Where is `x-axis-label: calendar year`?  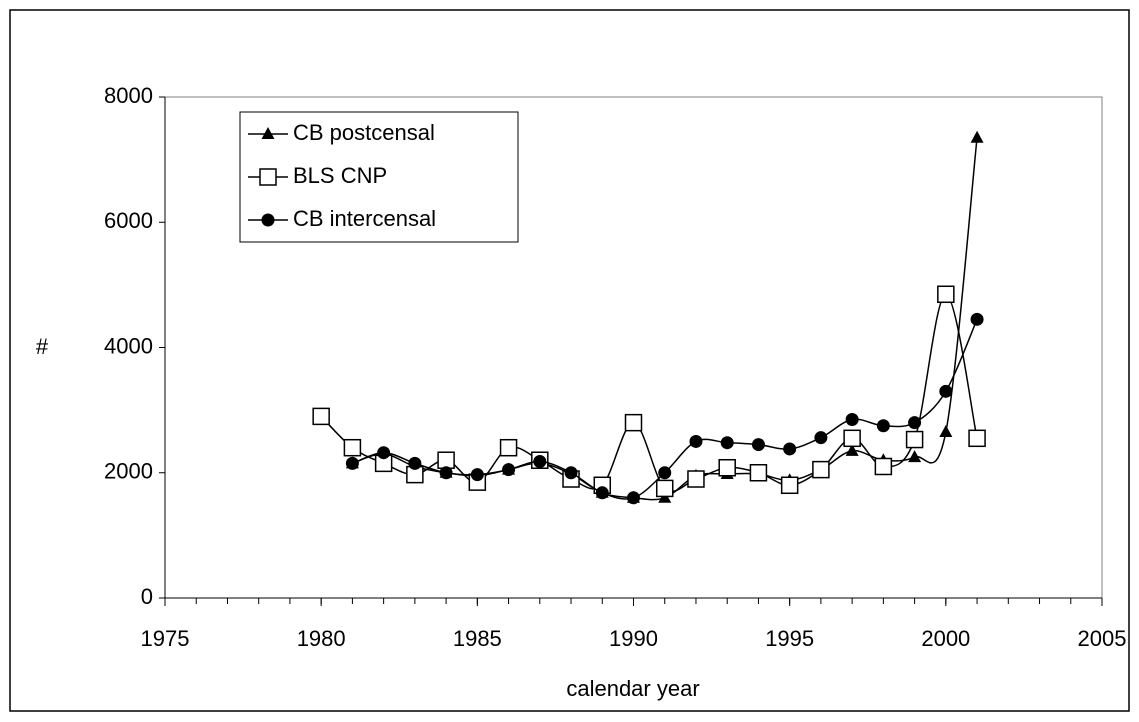
x-axis-label: calendar year is located at coordinates (632, 688).